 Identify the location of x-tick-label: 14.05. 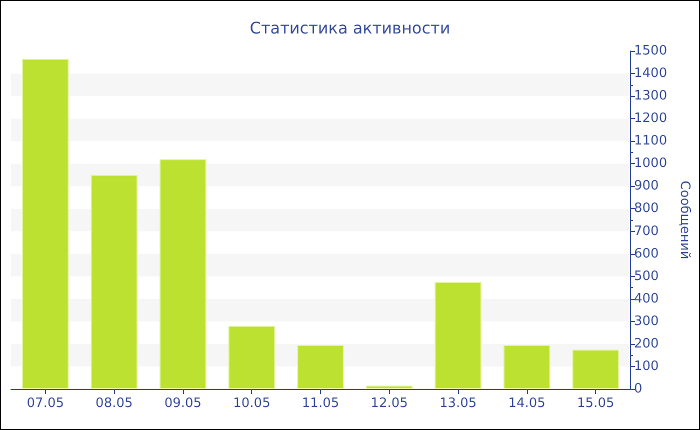
(527, 403).